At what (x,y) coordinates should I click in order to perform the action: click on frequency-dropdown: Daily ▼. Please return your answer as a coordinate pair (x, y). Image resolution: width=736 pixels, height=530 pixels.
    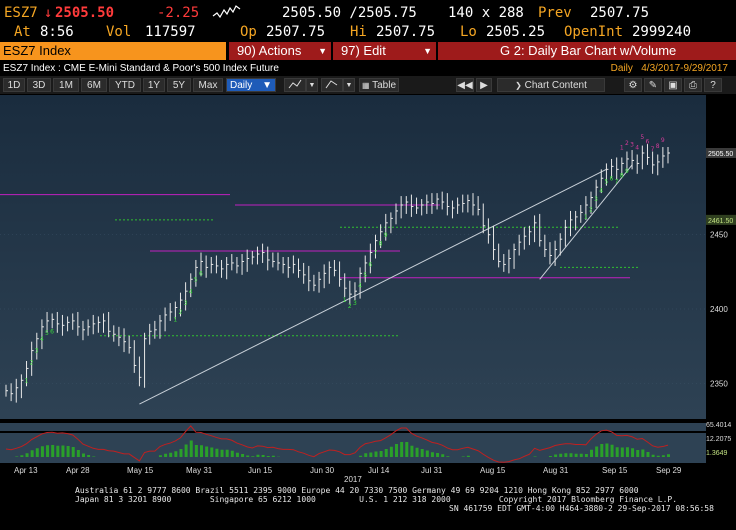
    Looking at the image, I should click on (251, 85).